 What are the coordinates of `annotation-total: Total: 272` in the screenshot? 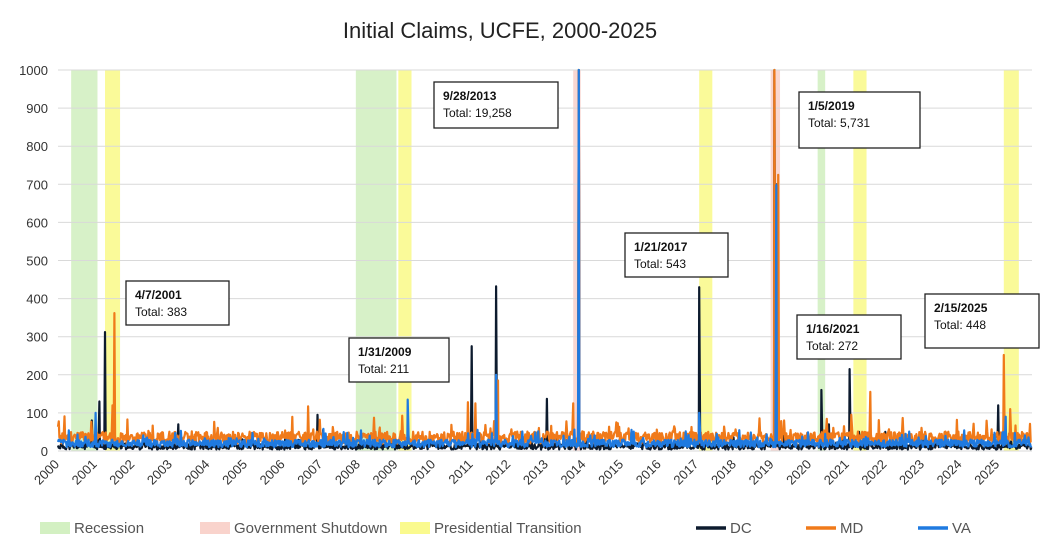 It's located at (832, 346).